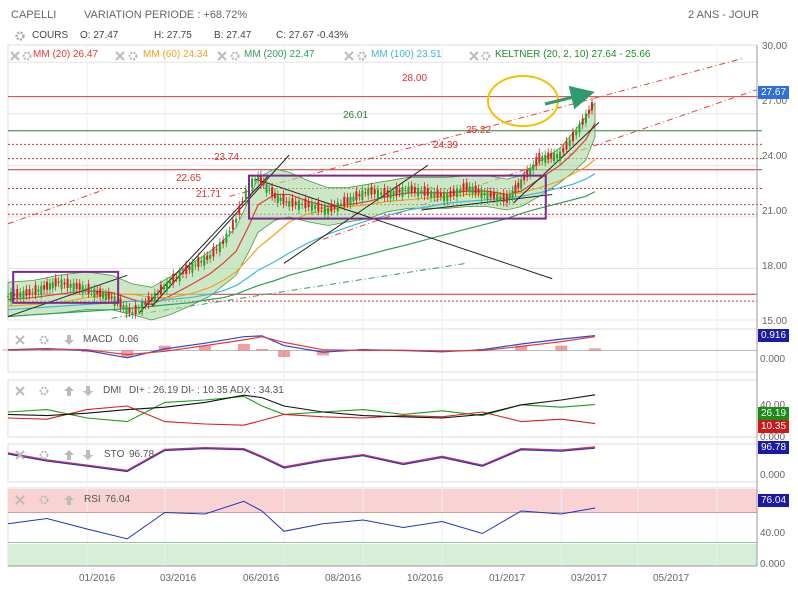 The width and height of the screenshot is (798, 594). What do you see at coordinates (233, 35) in the screenshot?
I see `legend-low: B: 27.47` at bounding box center [233, 35].